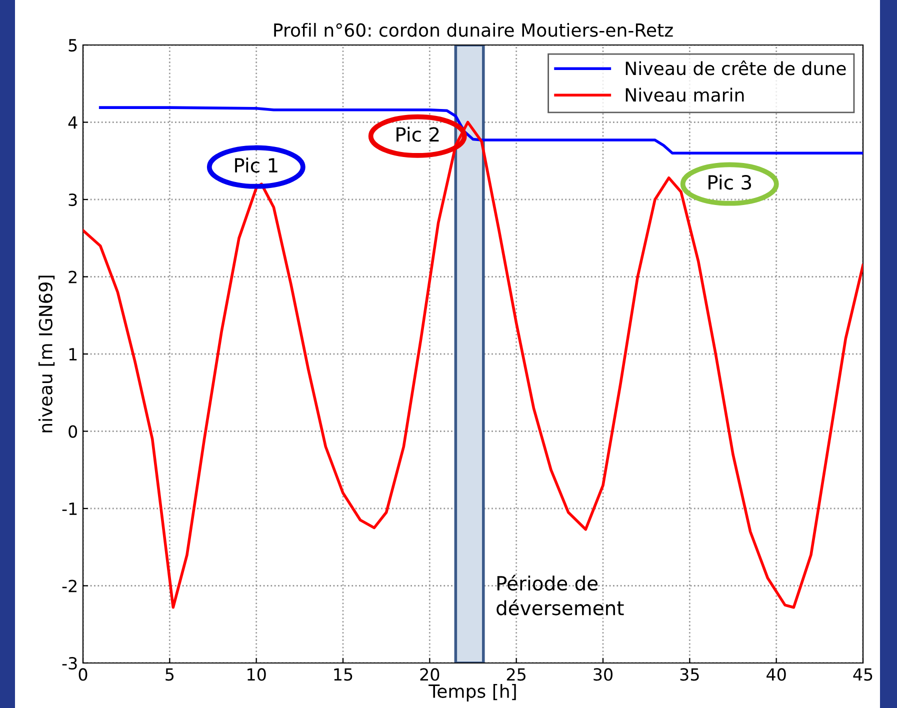  What do you see at coordinates (473, 29) in the screenshot?
I see `chart-title: Profil n°60: cordon dunaire Moutiers-en-Retz` at bounding box center [473, 29].